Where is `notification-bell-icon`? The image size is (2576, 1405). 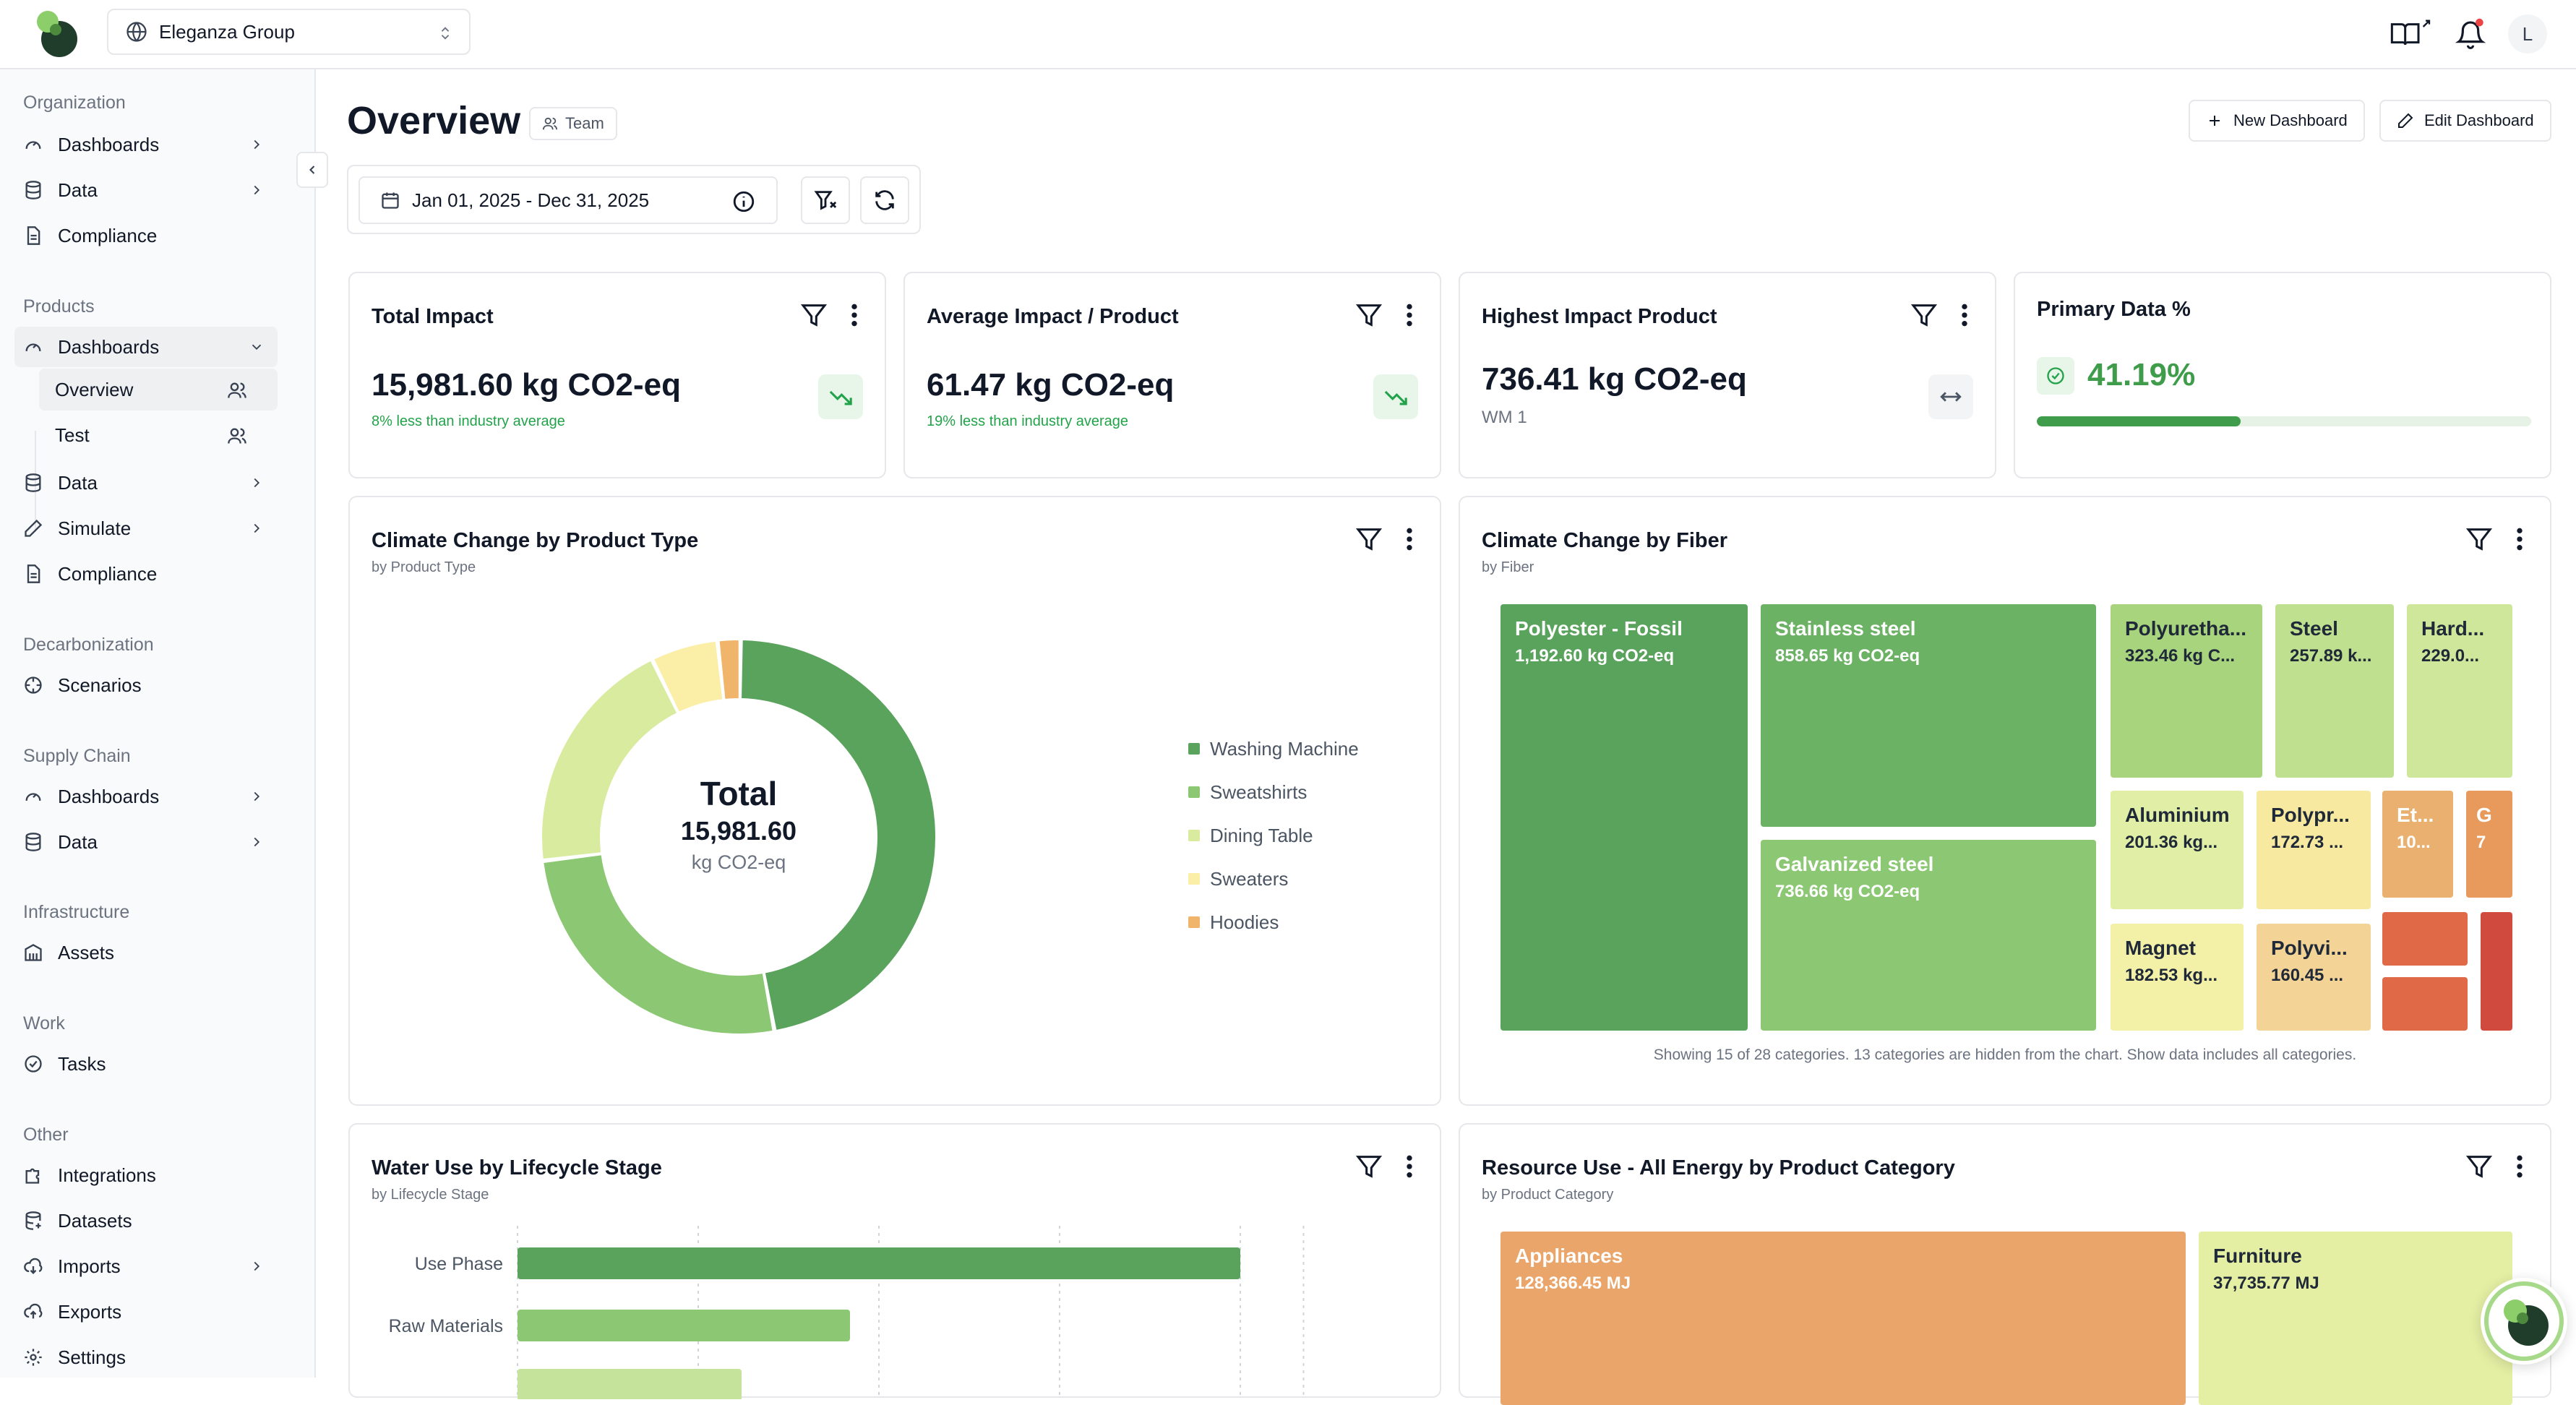
notification-bell-icon is located at coordinates (2471, 34).